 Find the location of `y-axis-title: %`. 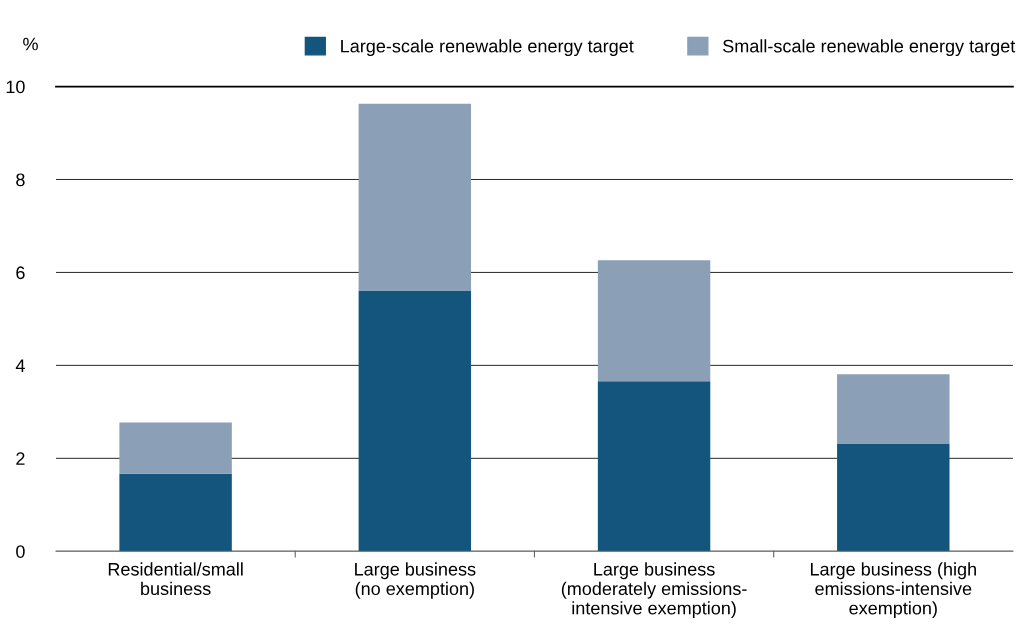

y-axis-title: % is located at coordinates (30, 44).